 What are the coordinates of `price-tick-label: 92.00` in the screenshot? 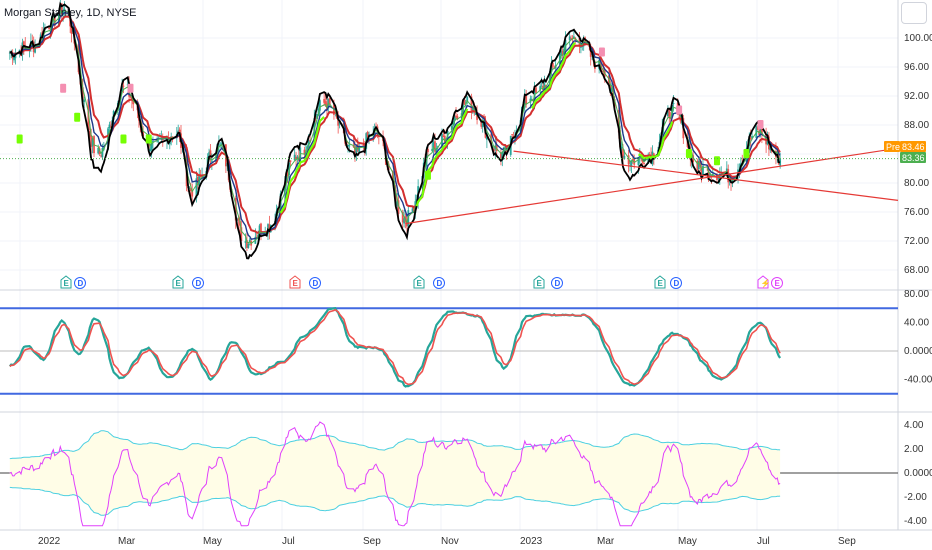 It's located at (916, 96).